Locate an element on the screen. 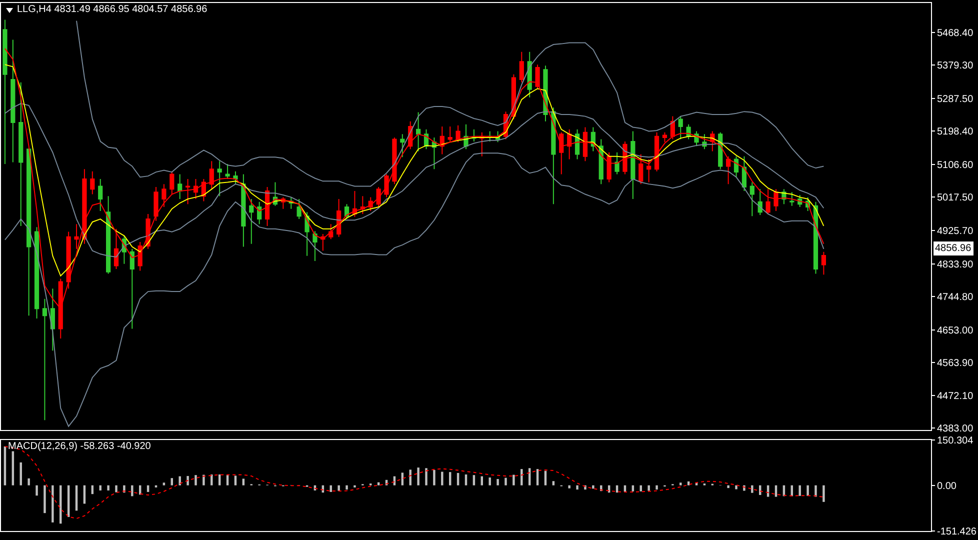 This screenshot has height=540, width=978. chart-title: LLG,H4 4831.49 4866.95 4804.57 4856.96 is located at coordinates (112, 9).